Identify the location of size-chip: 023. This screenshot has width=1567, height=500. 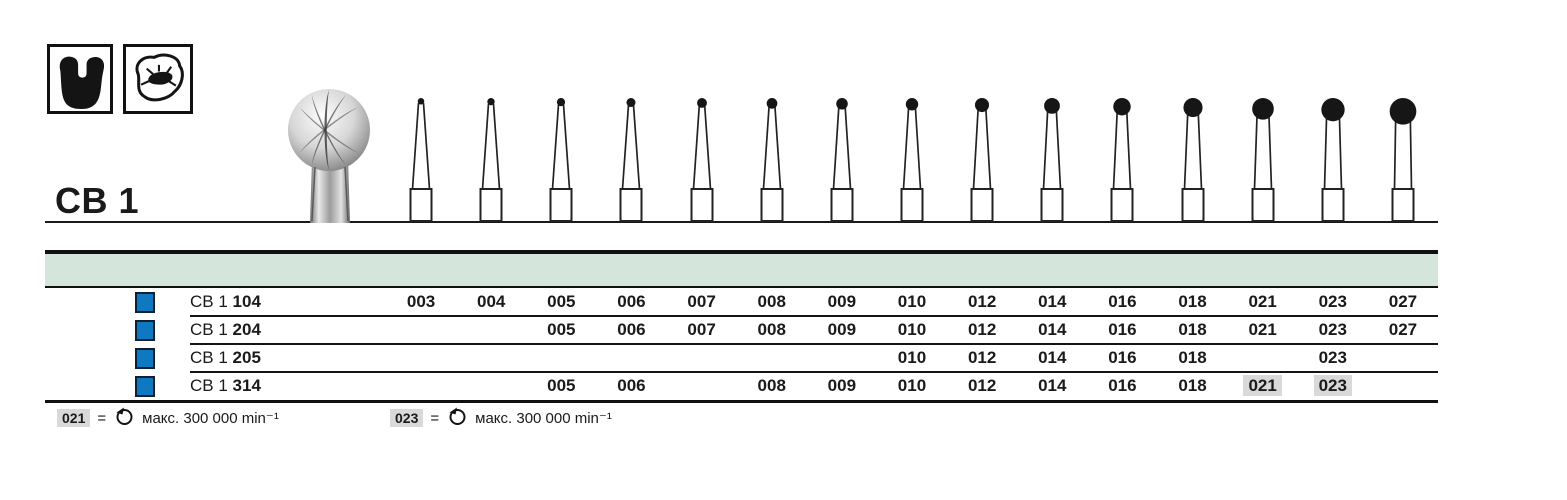
(407, 418).